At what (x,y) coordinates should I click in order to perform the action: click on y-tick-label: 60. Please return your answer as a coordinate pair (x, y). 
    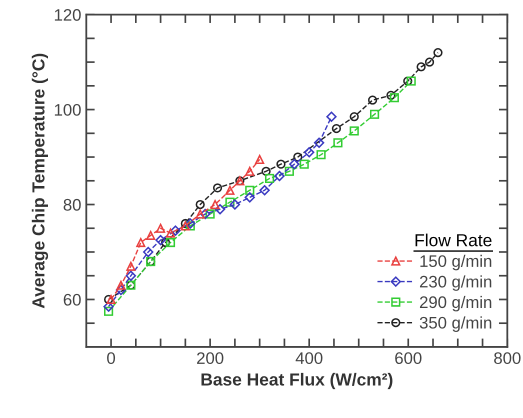
    Looking at the image, I should click on (72, 300).